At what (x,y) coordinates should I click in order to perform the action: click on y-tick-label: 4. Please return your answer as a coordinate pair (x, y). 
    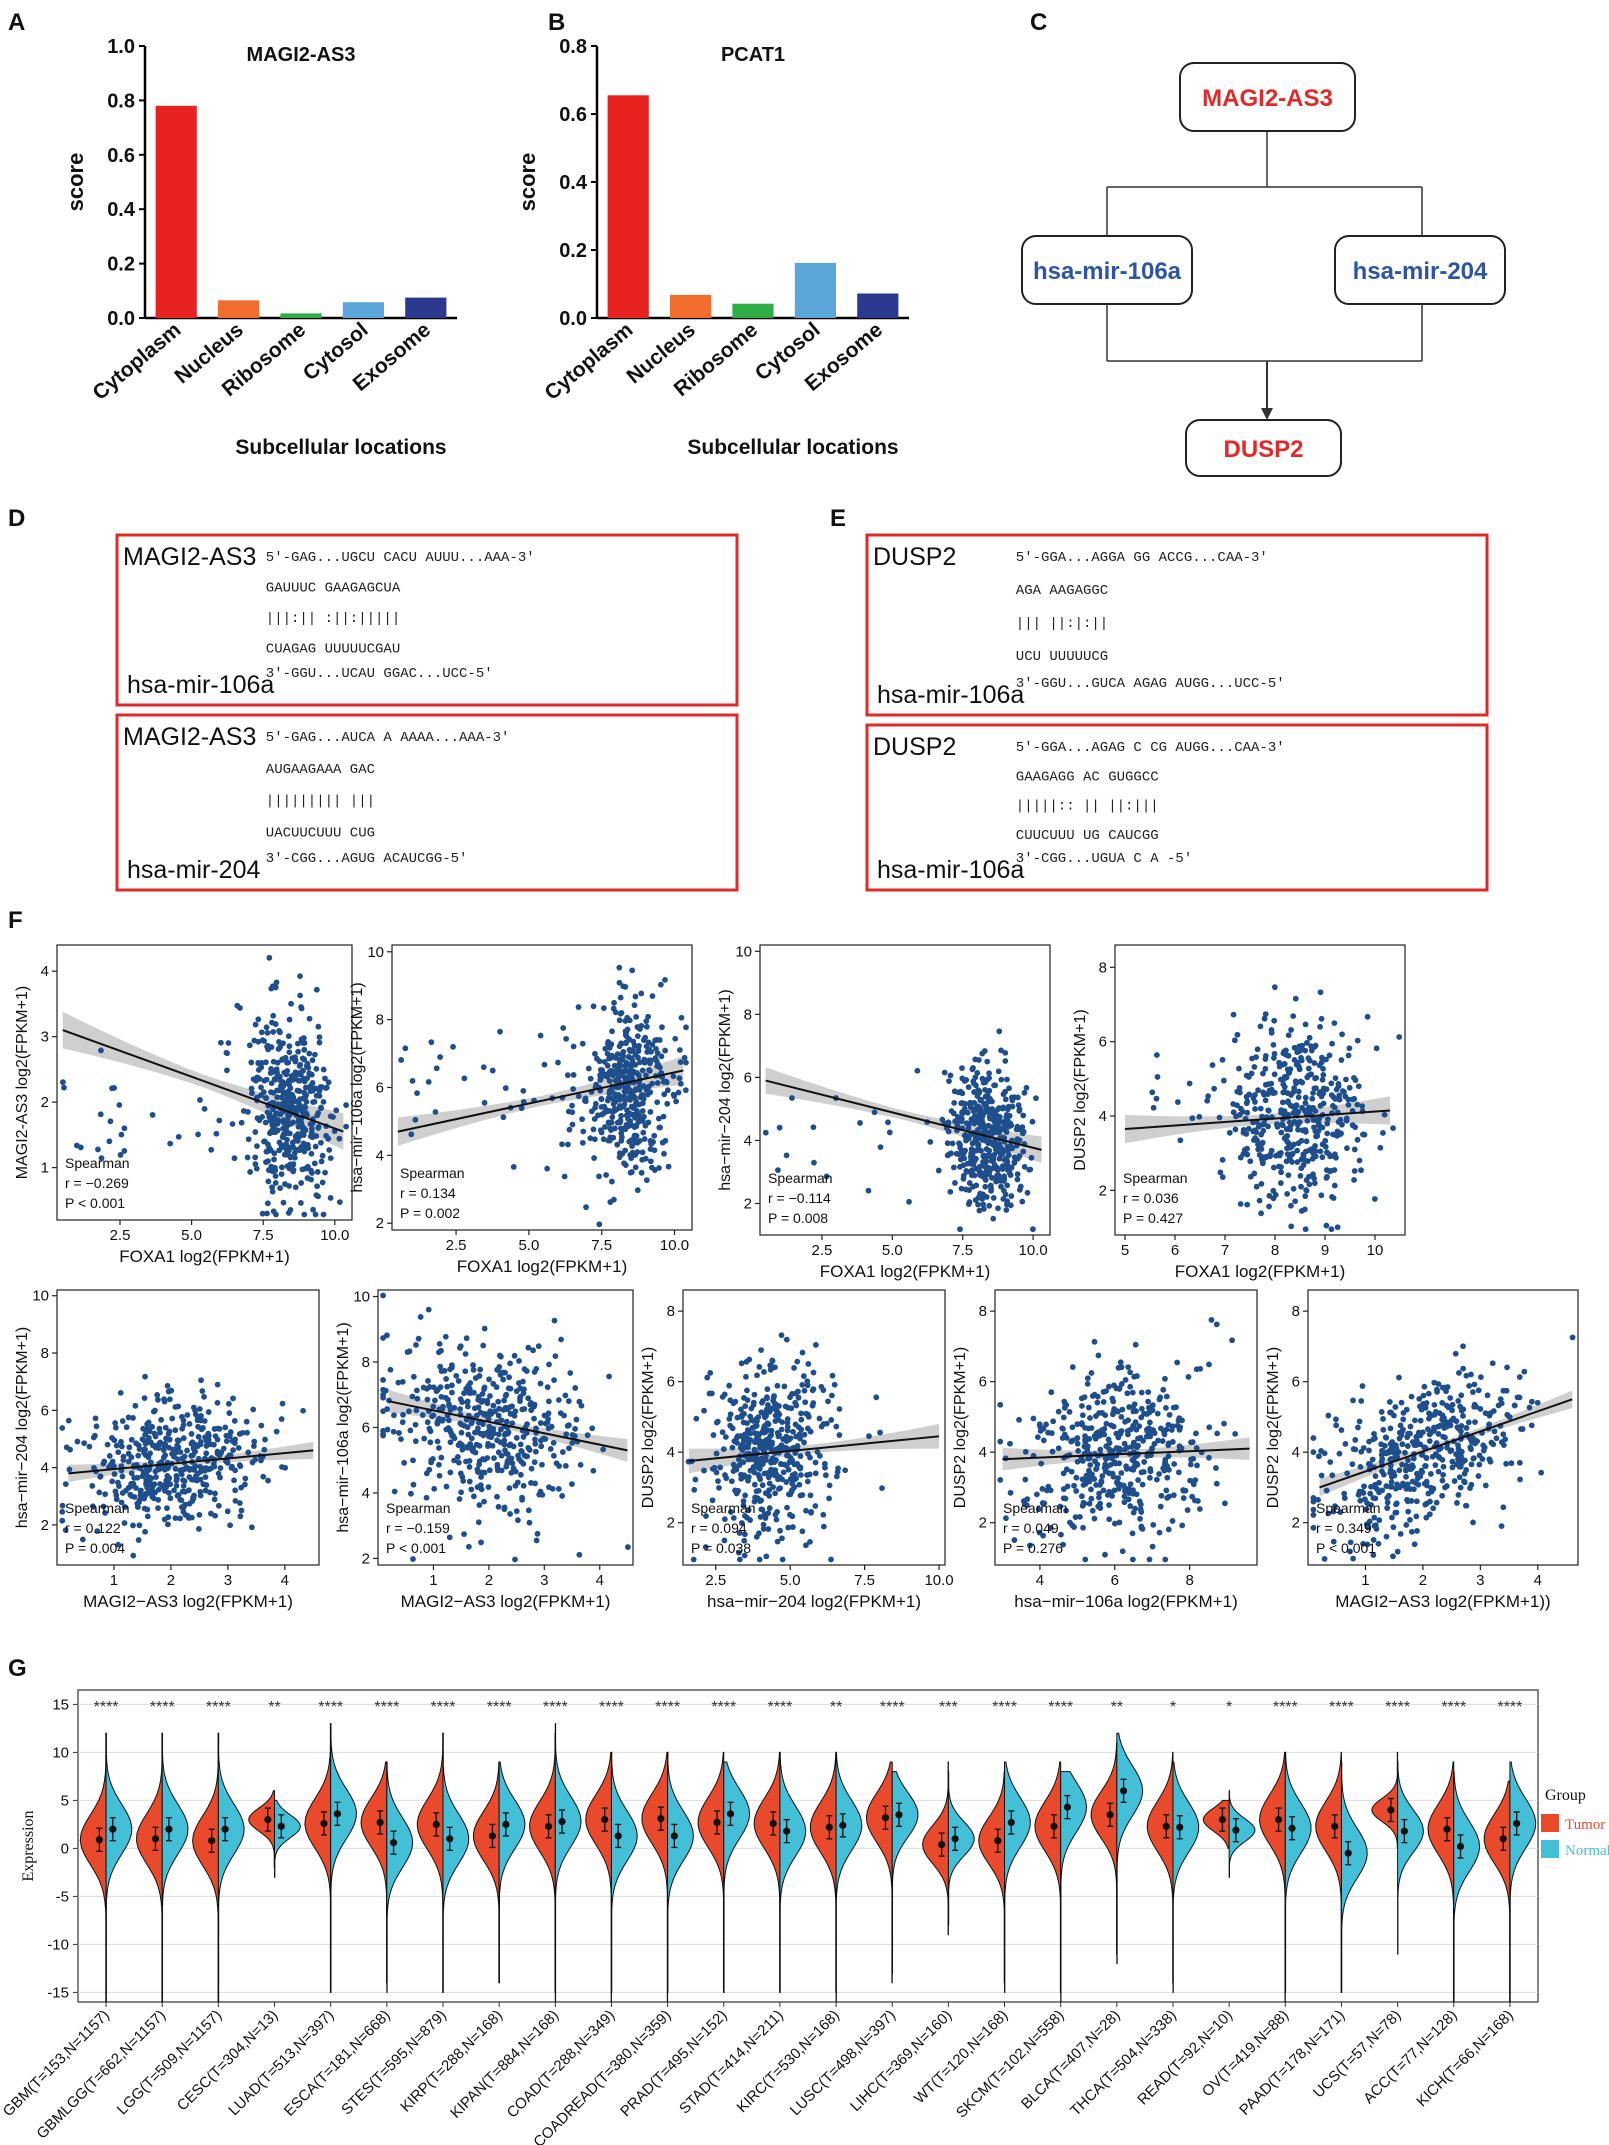
    Looking at the image, I should click on (45, 1468).